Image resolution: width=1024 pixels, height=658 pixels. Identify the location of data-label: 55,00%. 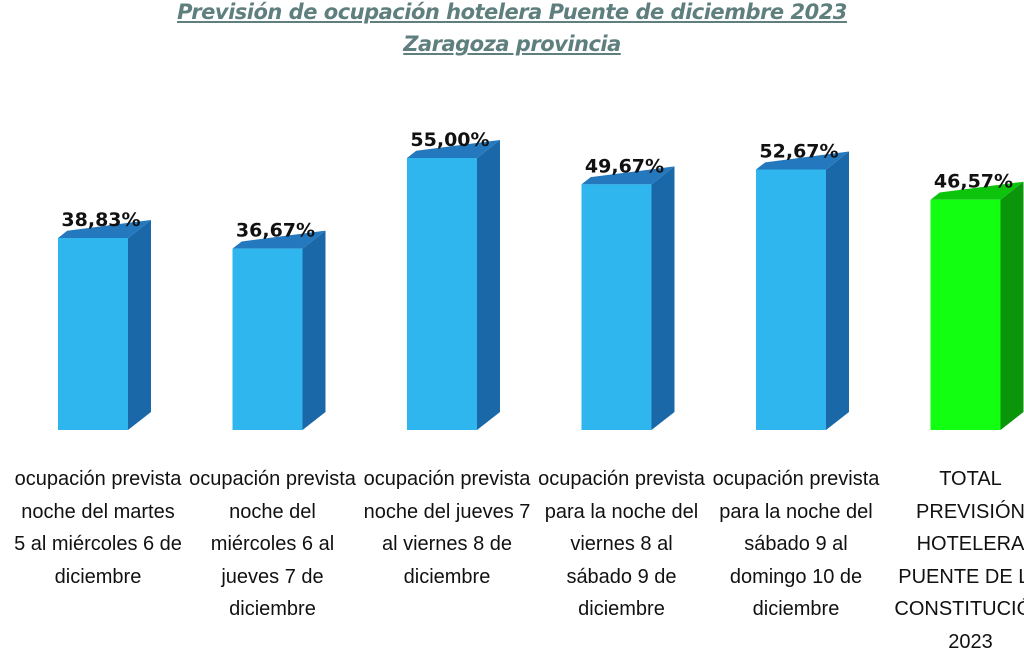
(449, 140).